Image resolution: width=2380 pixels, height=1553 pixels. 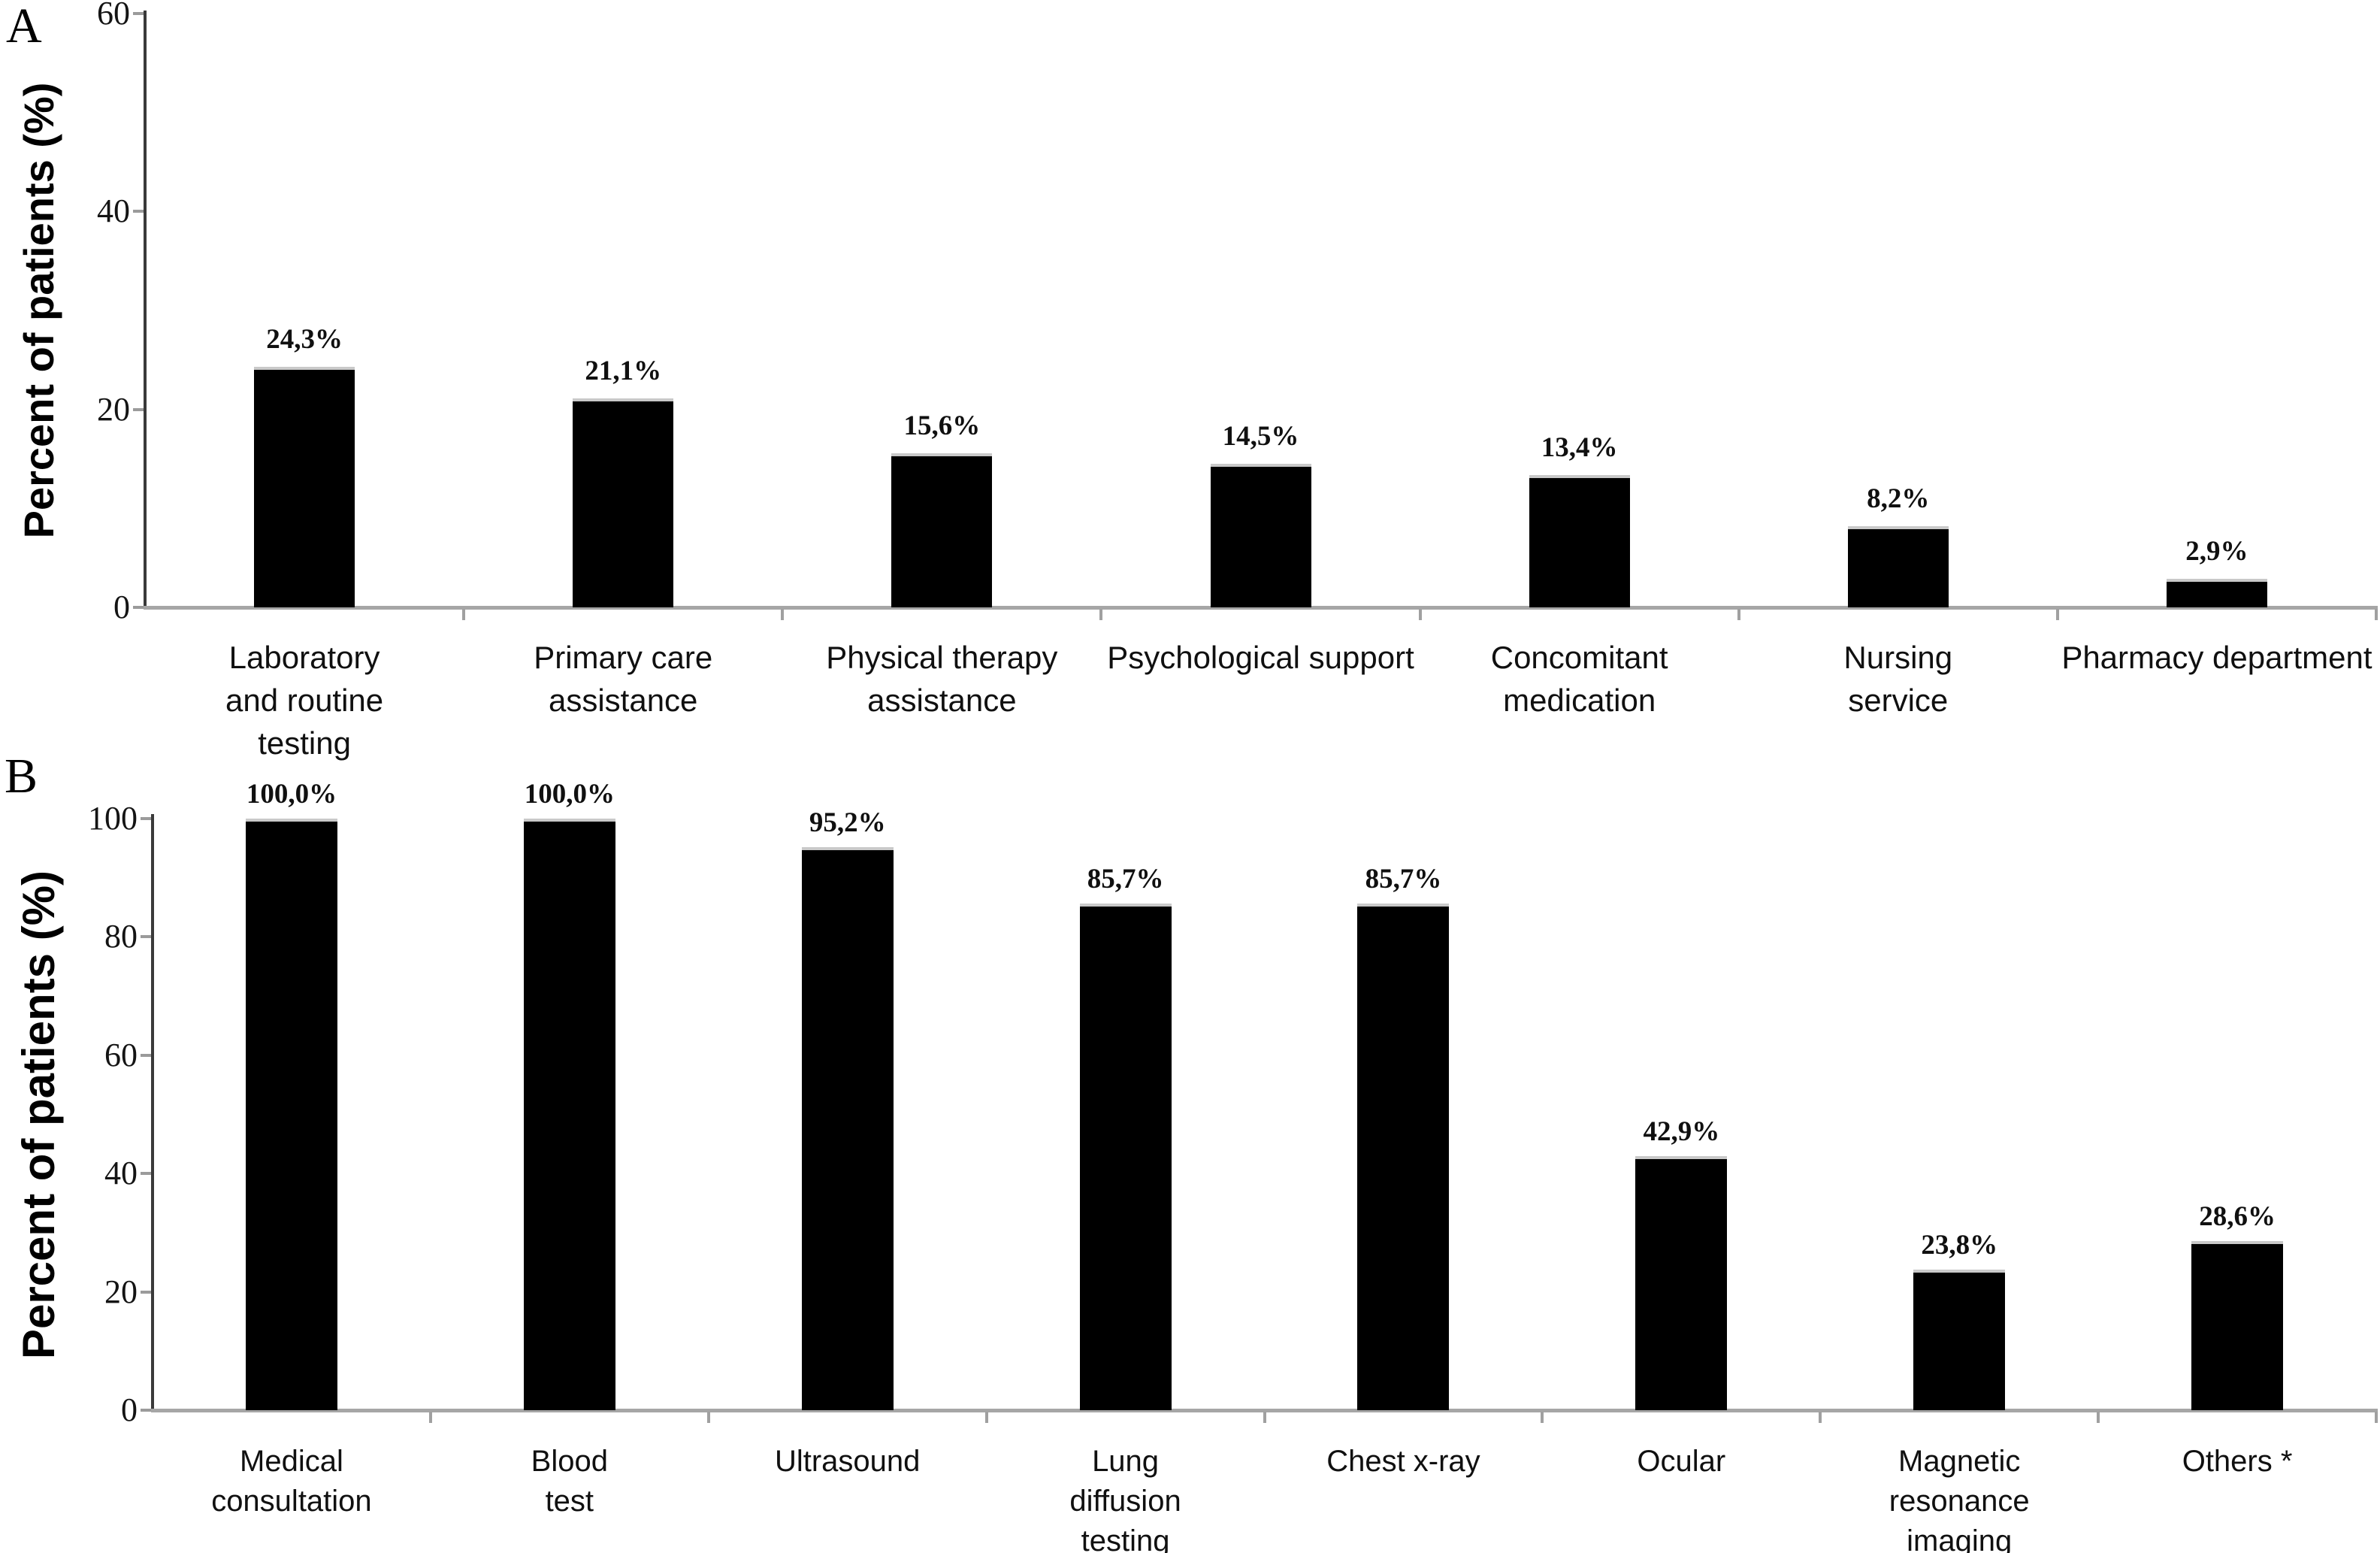 I want to click on bar-value-label: 95,2%, so click(x=847, y=822).